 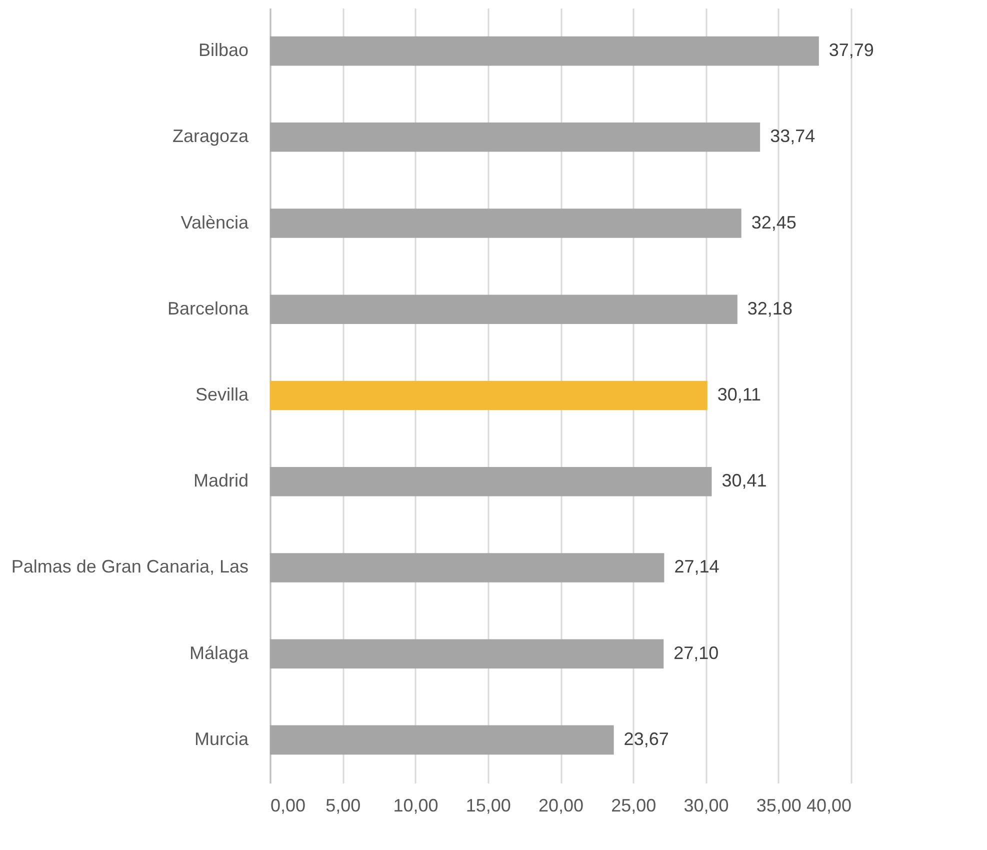 What do you see at coordinates (488, 806) in the screenshot?
I see `x-tick-label: 15,00` at bounding box center [488, 806].